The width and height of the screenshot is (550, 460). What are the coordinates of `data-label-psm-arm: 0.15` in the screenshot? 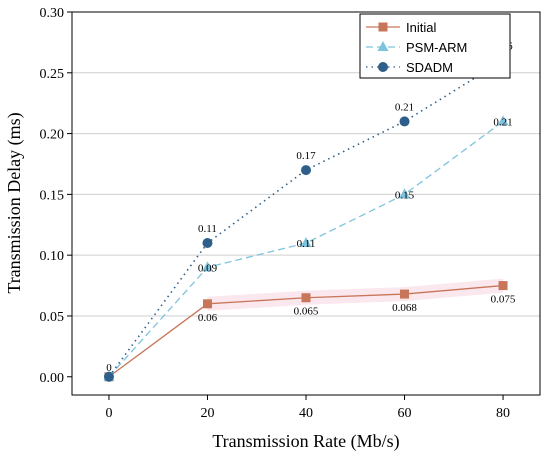 It's located at (405, 195).